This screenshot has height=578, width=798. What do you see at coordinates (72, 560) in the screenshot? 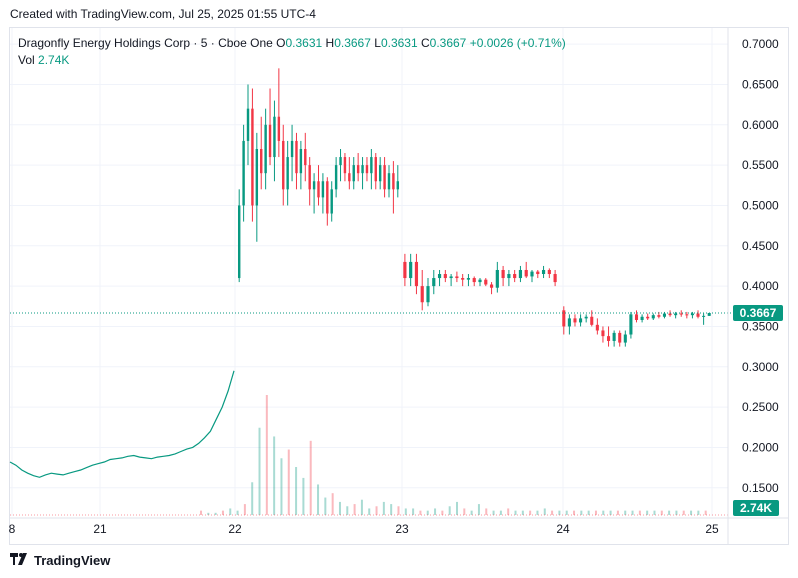
I see `tradingview-brand-name: TradingView` at bounding box center [72, 560].